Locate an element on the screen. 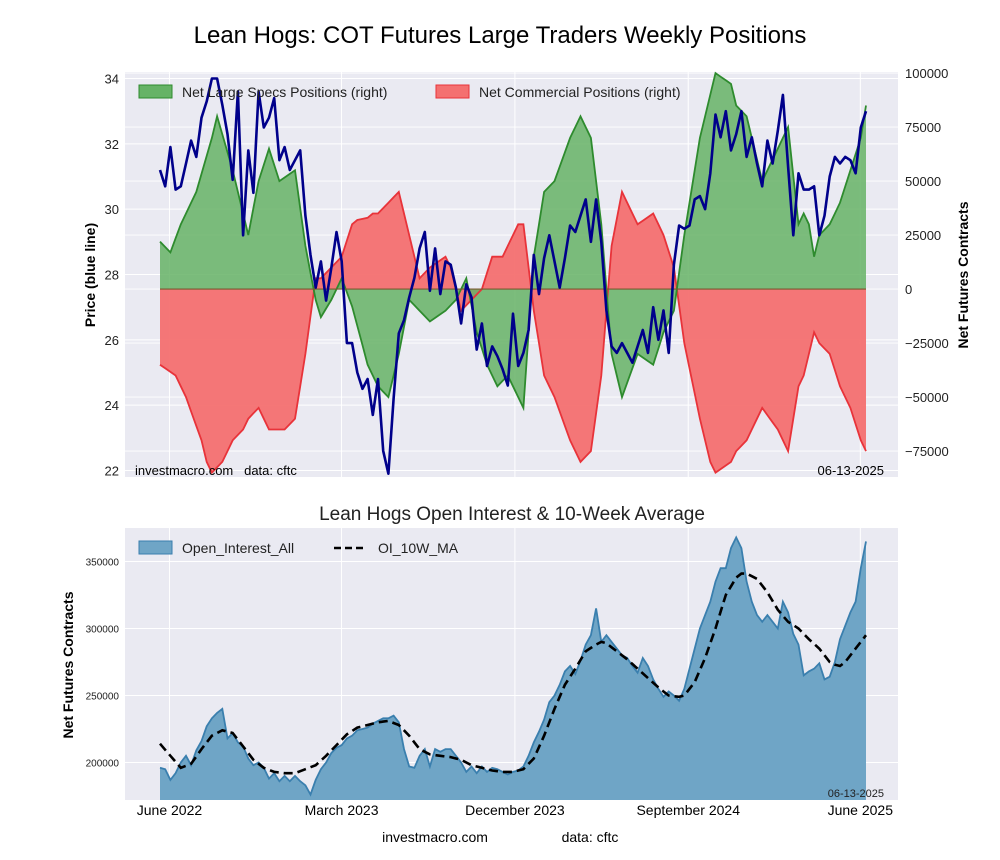 This screenshot has height=860, width=1000. legend-label-specs: Net Large Specs Positions (right) is located at coordinates (284, 92).